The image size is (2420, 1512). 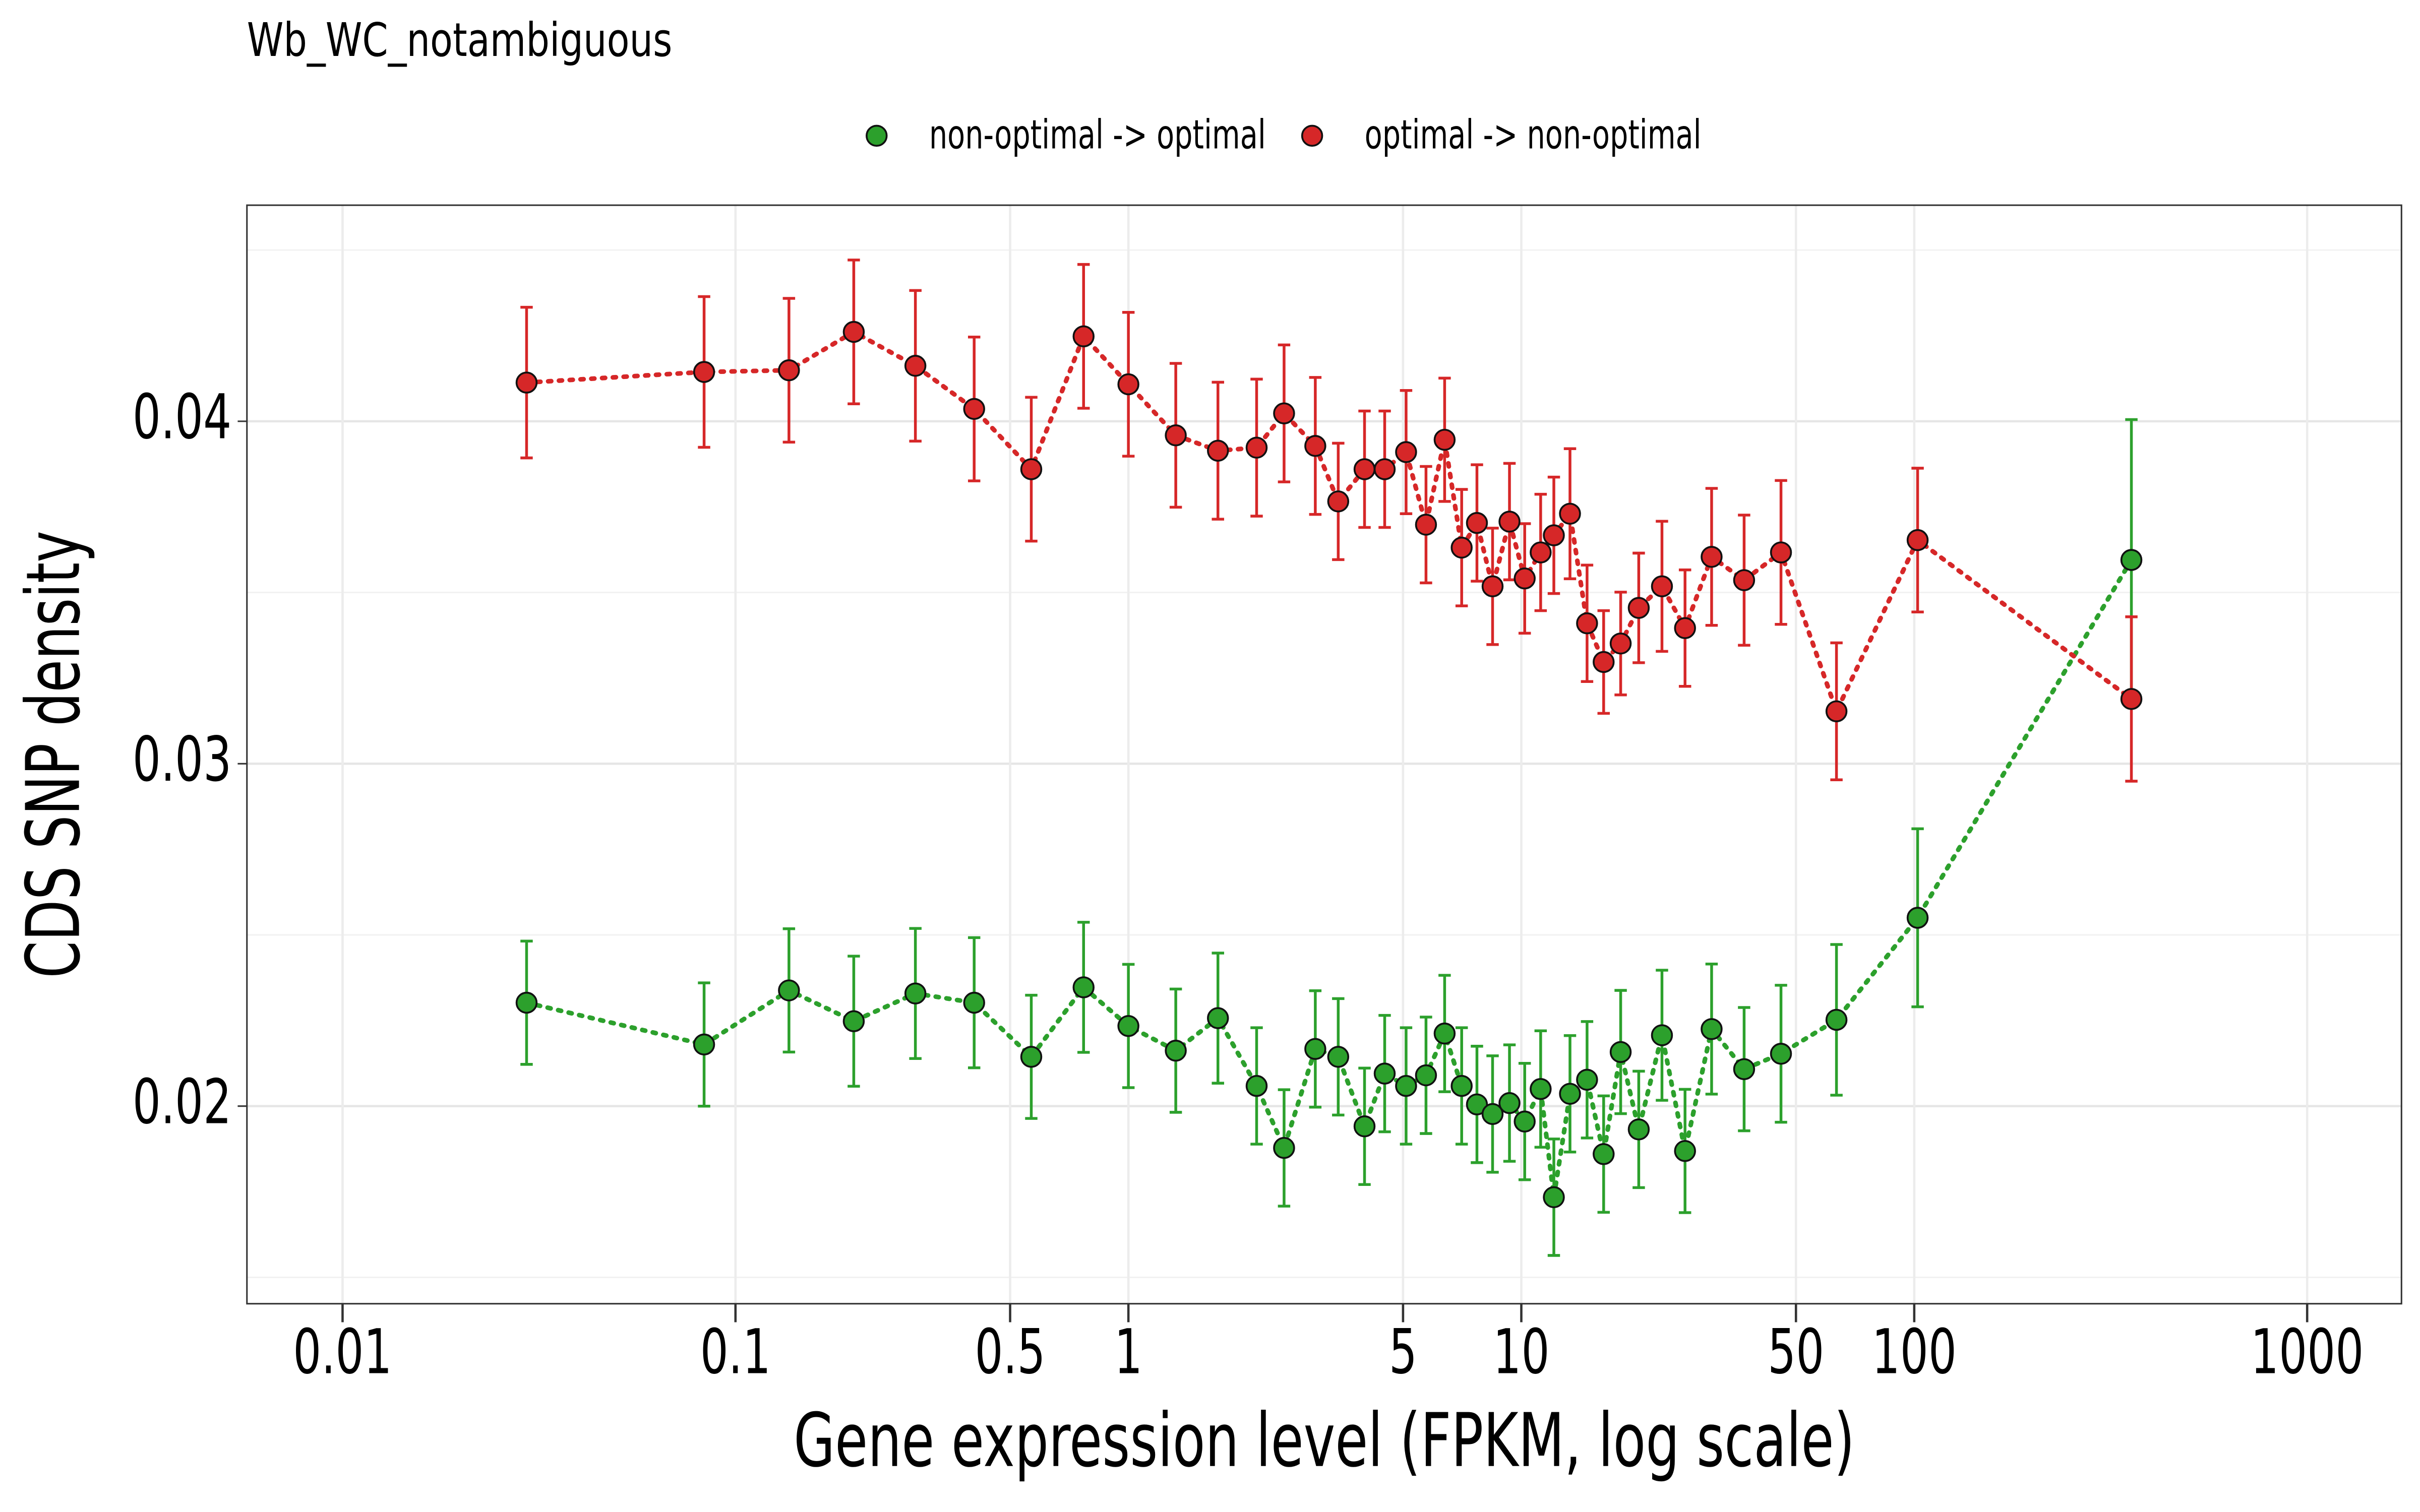 I want to click on legend-label: non-optimal -> optimal, so click(x=1097, y=135).